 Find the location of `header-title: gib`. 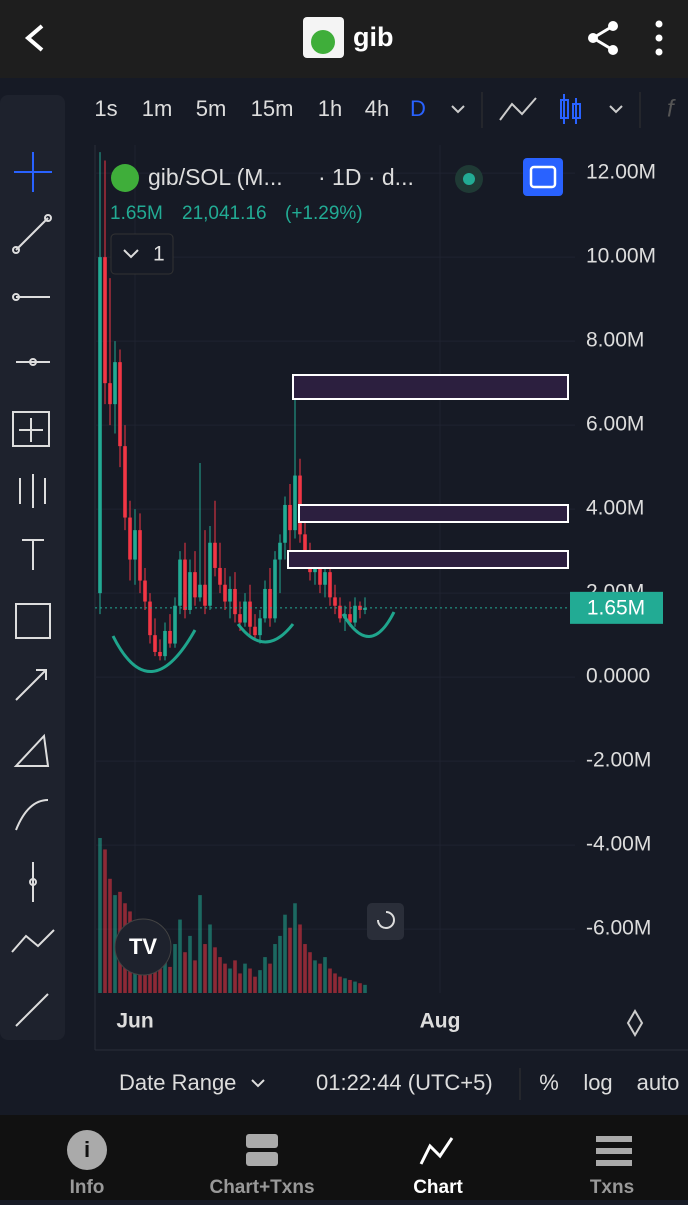

header-title: gib is located at coordinates (373, 37).